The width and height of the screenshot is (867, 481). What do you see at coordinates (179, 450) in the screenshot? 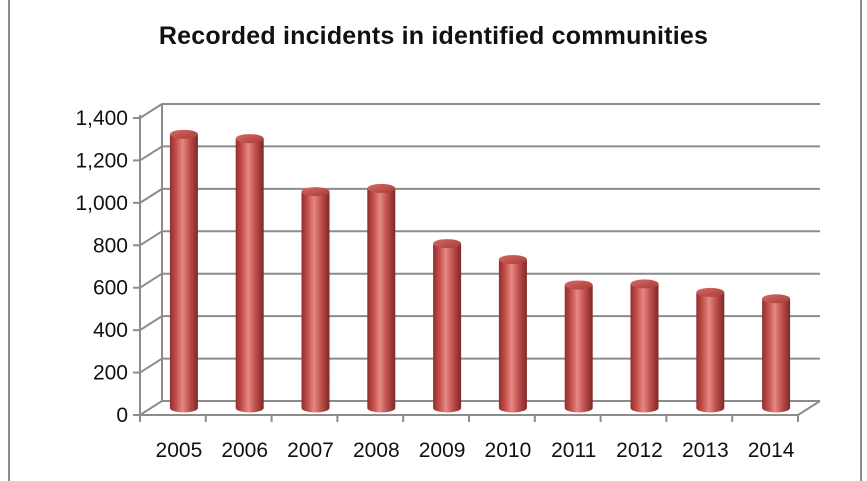
I see `x-tick-label: 2005` at bounding box center [179, 450].